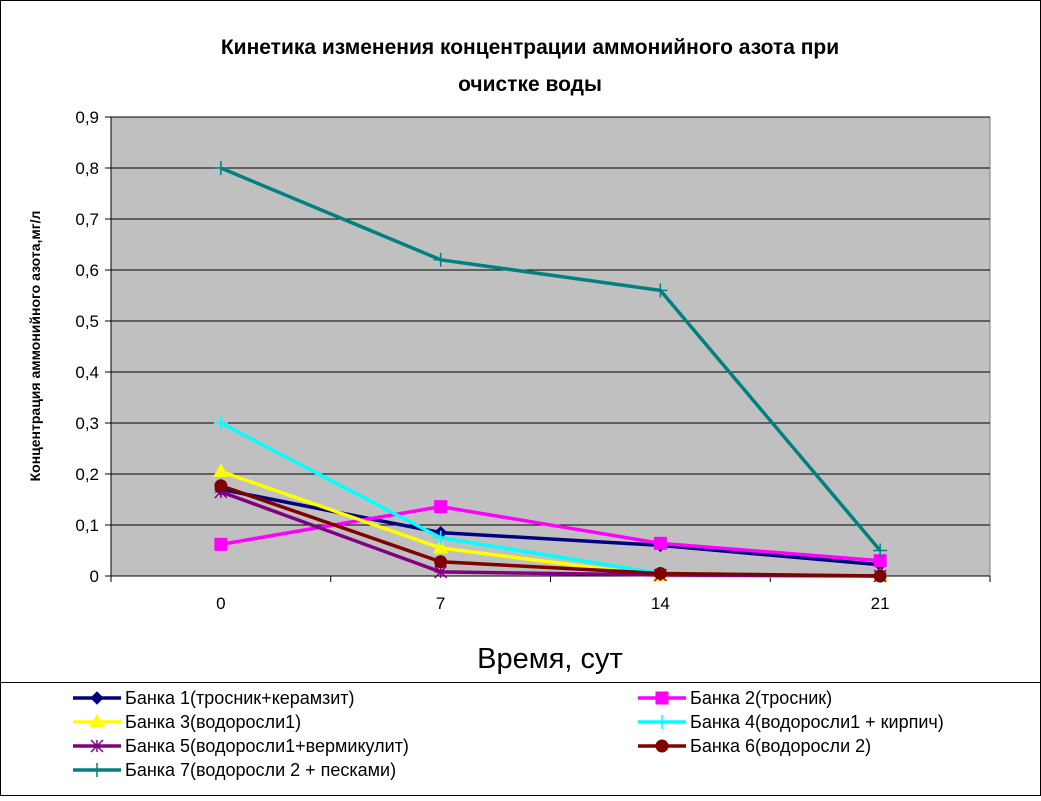 This screenshot has height=801, width=1041. Describe the element at coordinates (87, 270) in the screenshot. I see `y-tick-label: 0,6` at that location.